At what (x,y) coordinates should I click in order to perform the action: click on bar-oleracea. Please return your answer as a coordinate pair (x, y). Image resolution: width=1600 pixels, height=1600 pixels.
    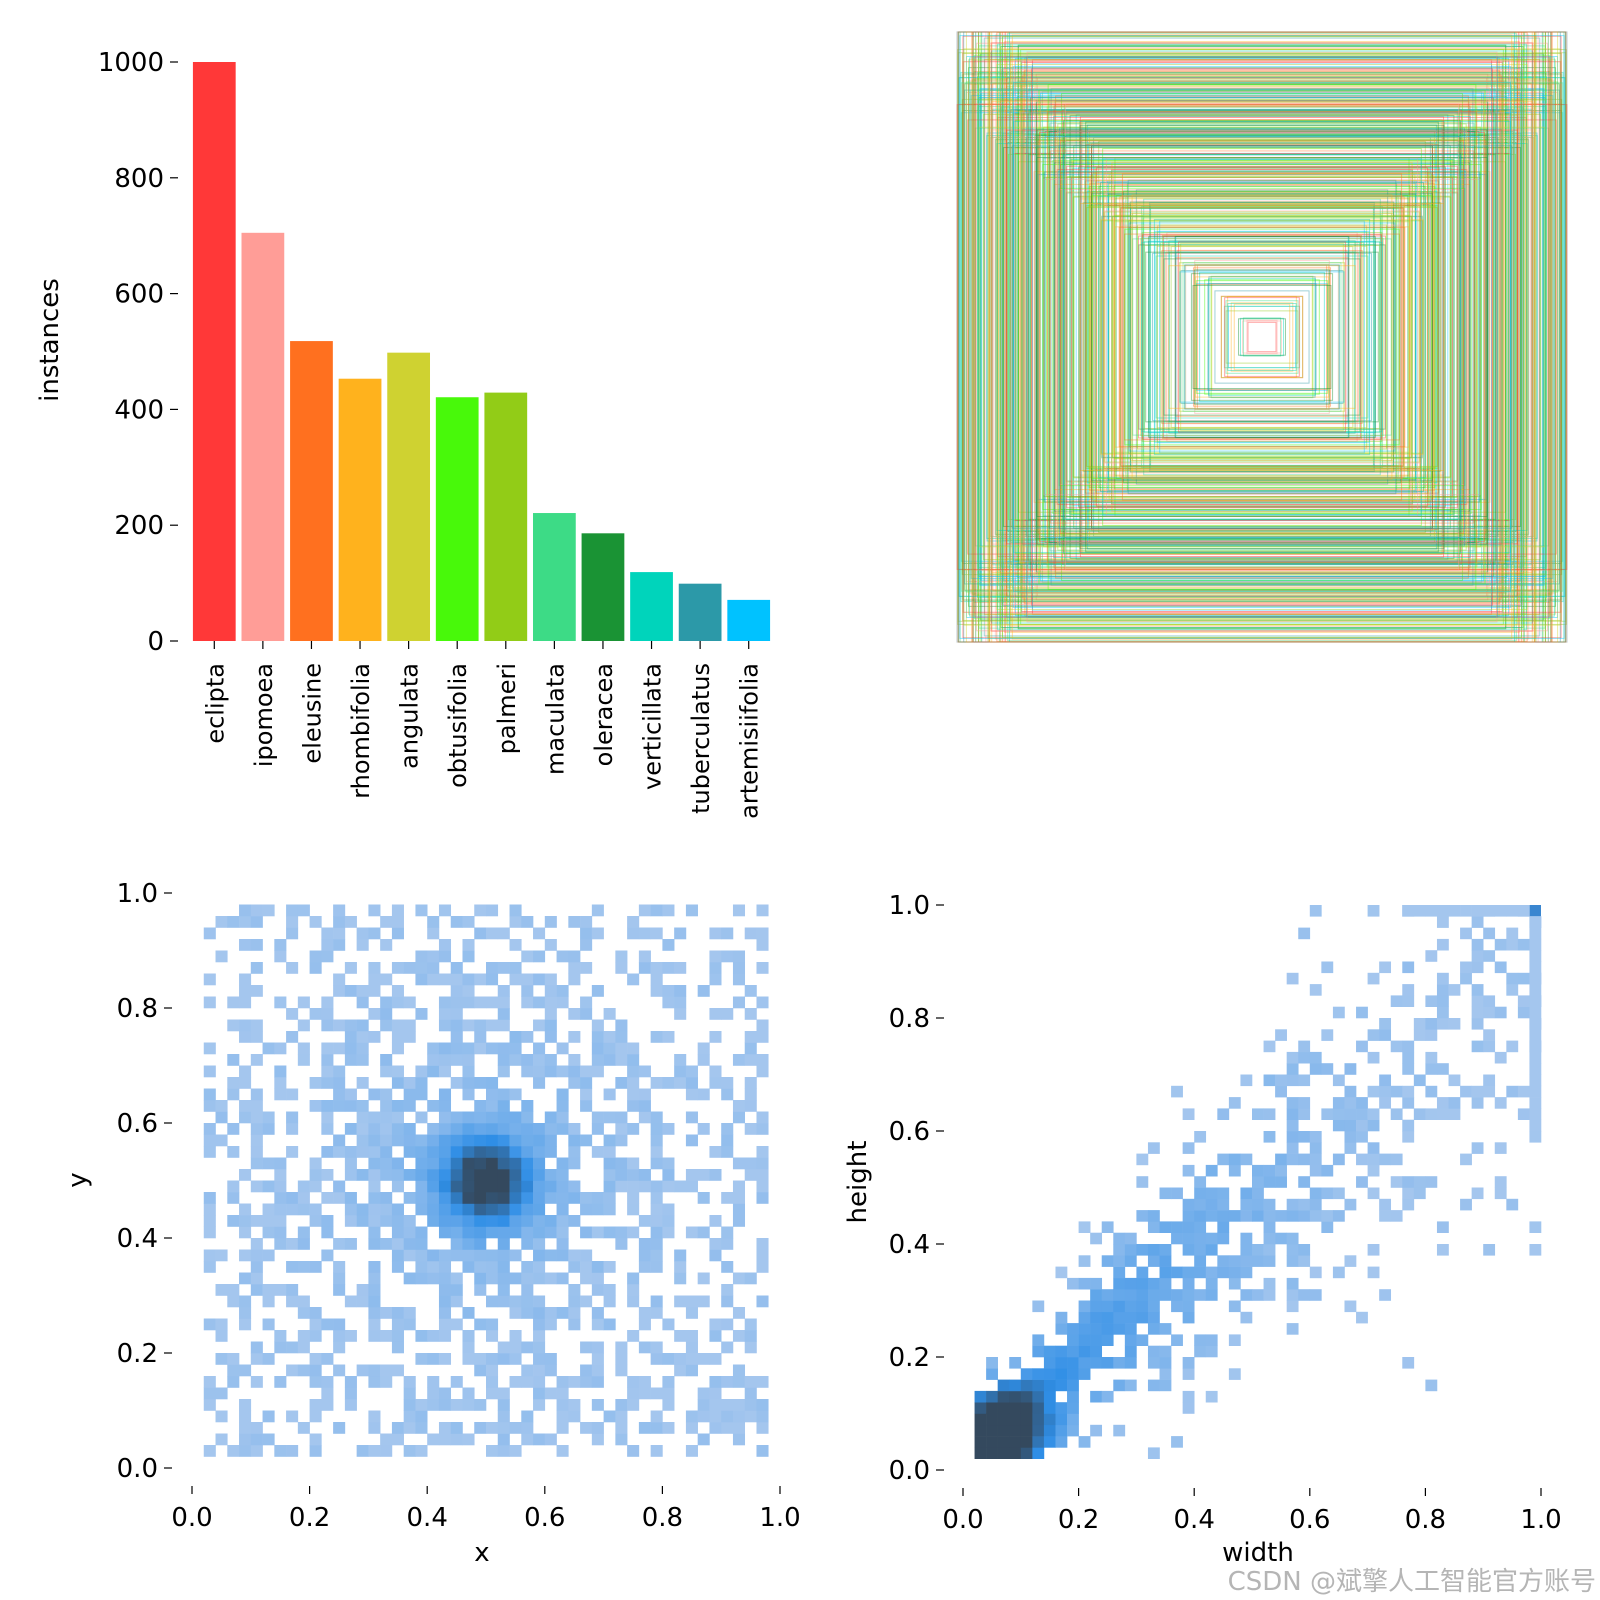
    Looking at the image, I should click on (603, 587).